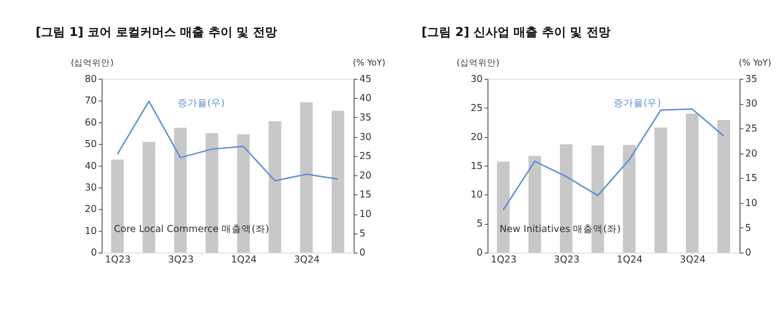  Describe the element at coordinates (90, 79) in the screenshot. I see `y-tick-label: 80` at that location.